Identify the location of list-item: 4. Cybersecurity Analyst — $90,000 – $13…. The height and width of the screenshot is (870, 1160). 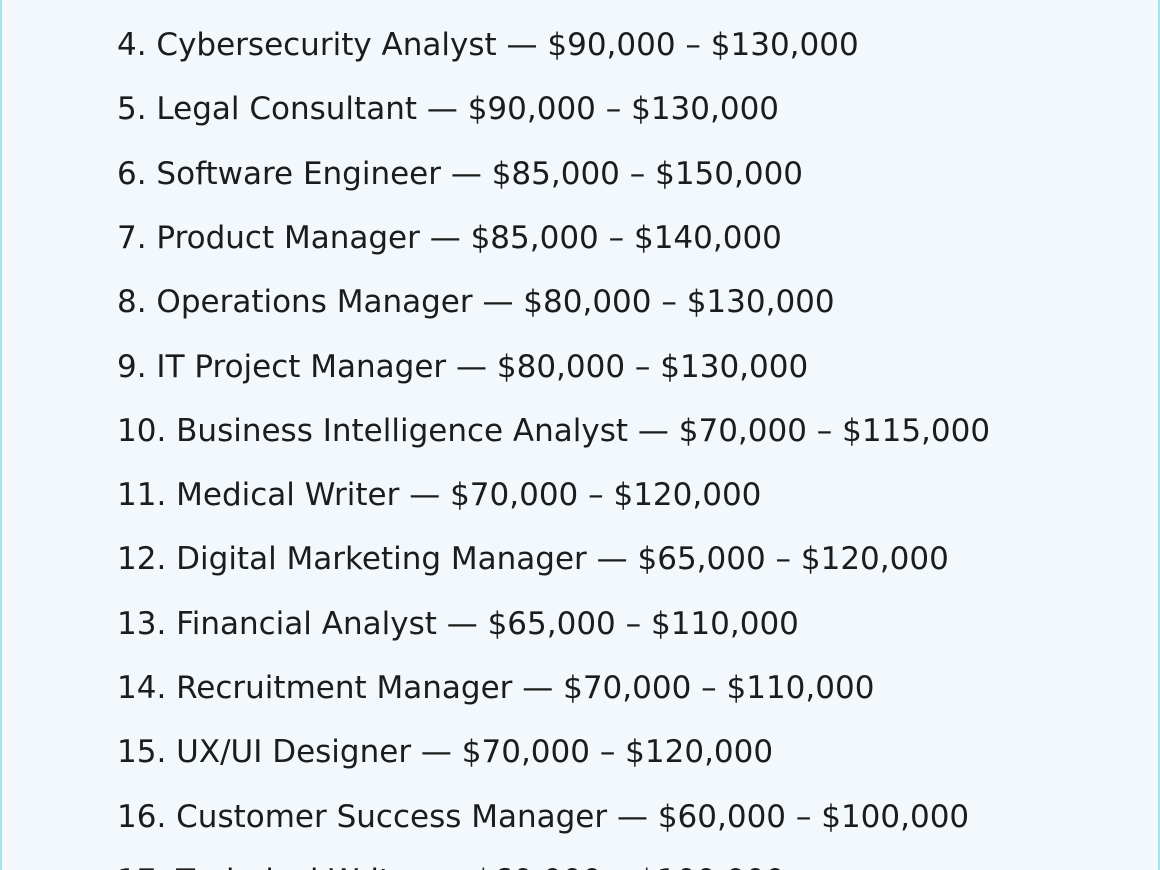
(488, 45).